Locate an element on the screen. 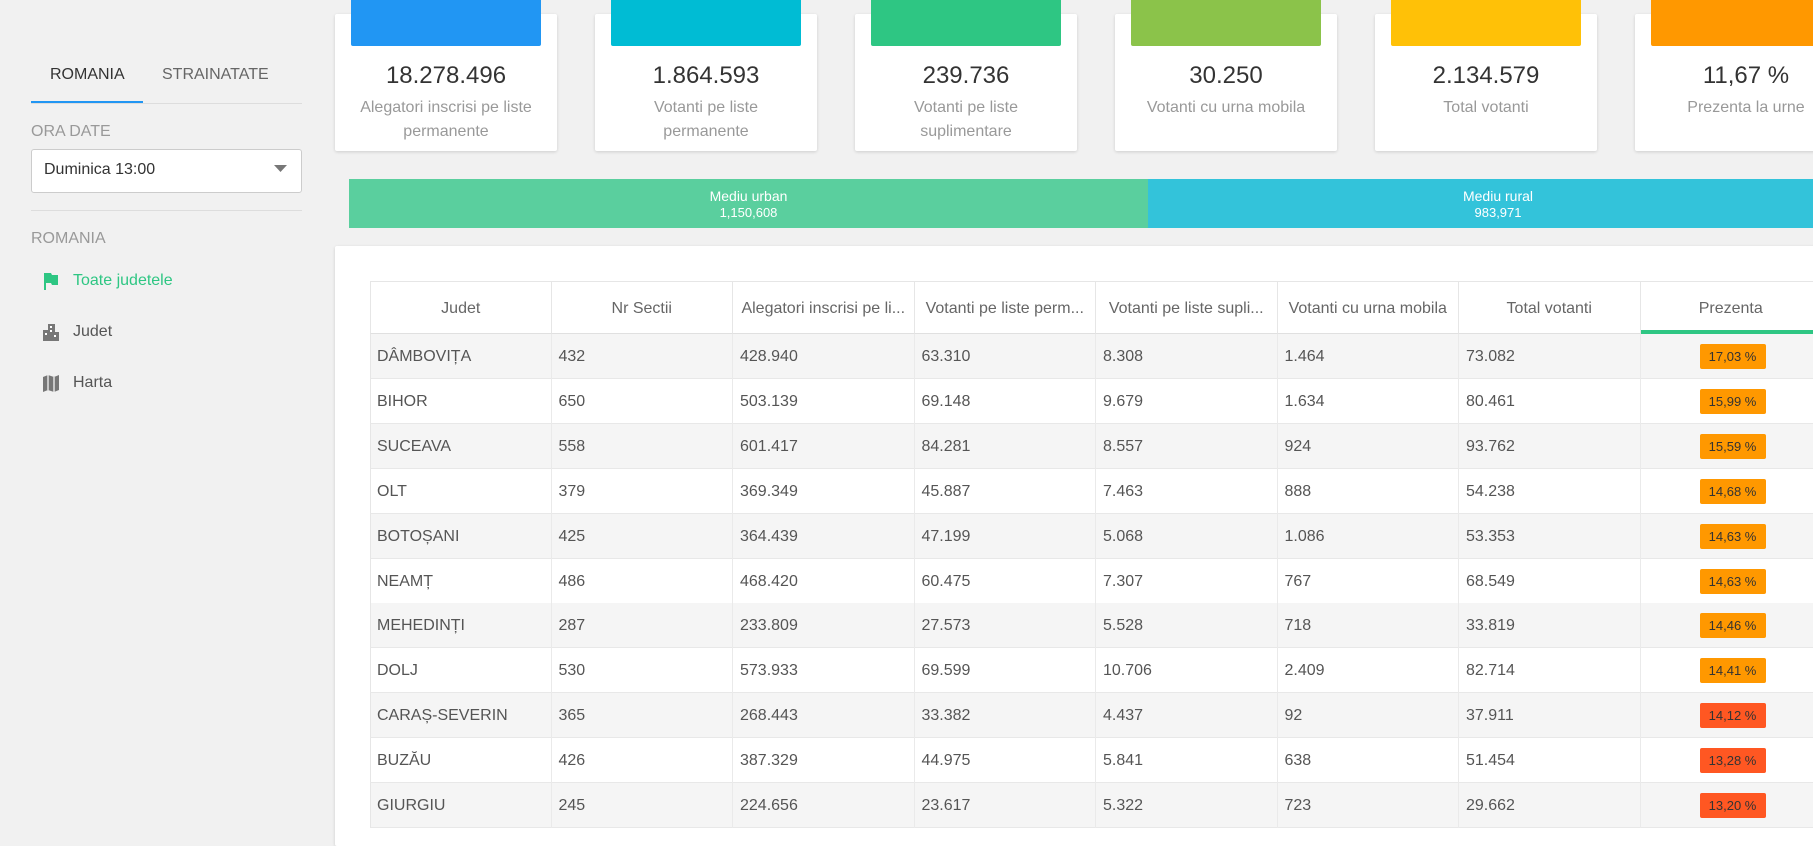  table-cell: 37.911 is located at coordinates (1550, 715).